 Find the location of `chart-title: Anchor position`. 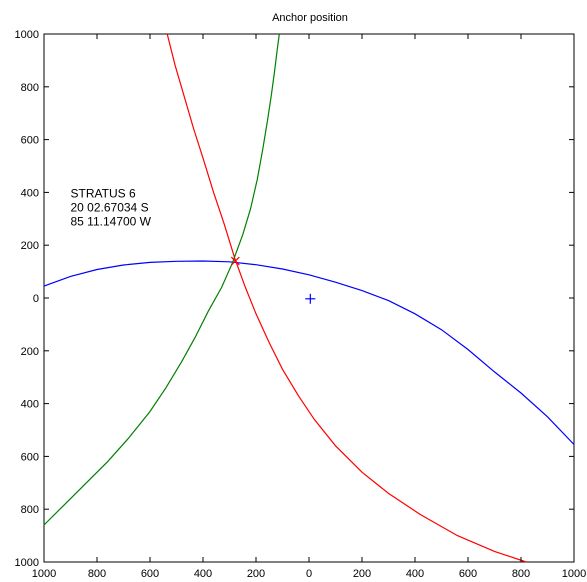

chart-title: Anchor position is located at coordinates (310, 18).